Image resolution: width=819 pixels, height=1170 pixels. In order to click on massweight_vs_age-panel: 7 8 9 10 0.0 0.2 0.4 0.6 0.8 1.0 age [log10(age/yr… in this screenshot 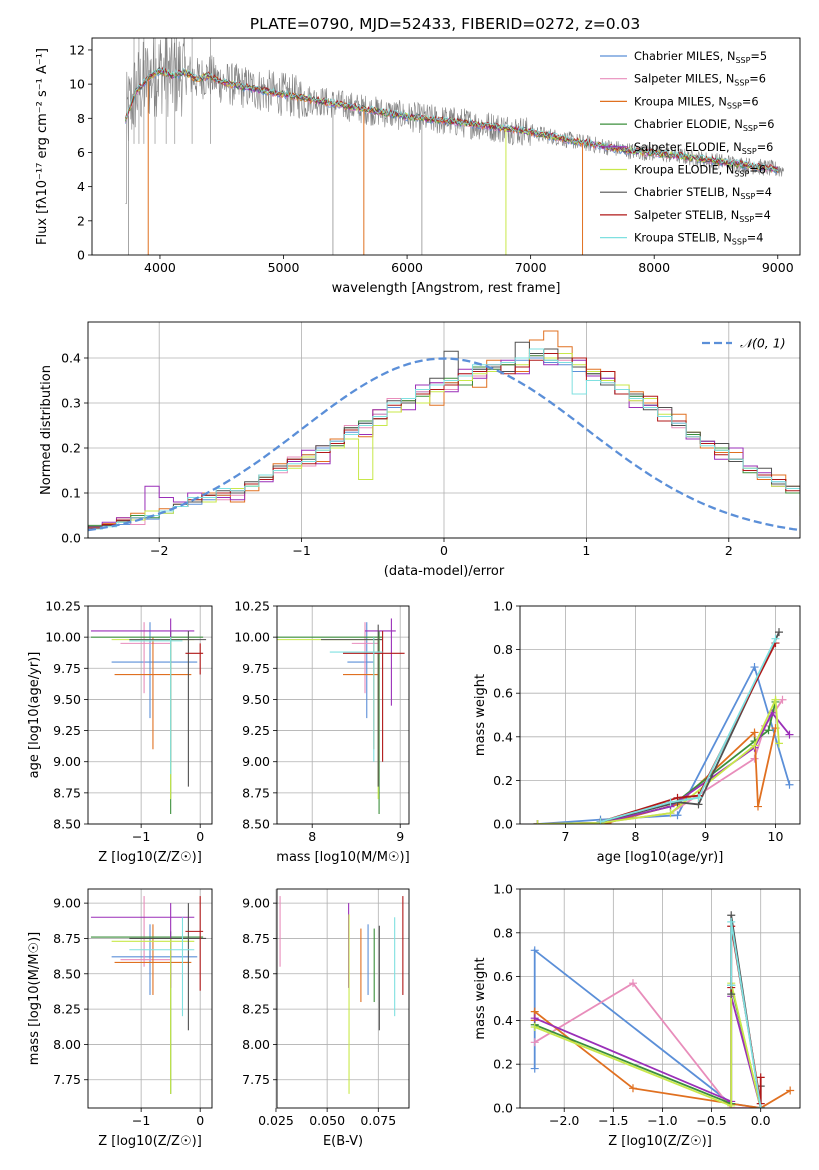, I will do `click(637, 732)`.